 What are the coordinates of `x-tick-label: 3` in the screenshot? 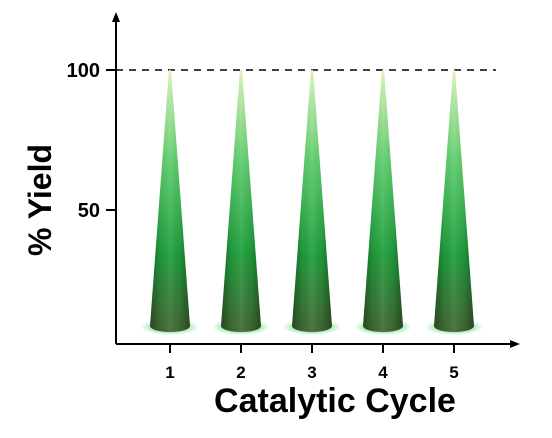 It's located at (311, 372).